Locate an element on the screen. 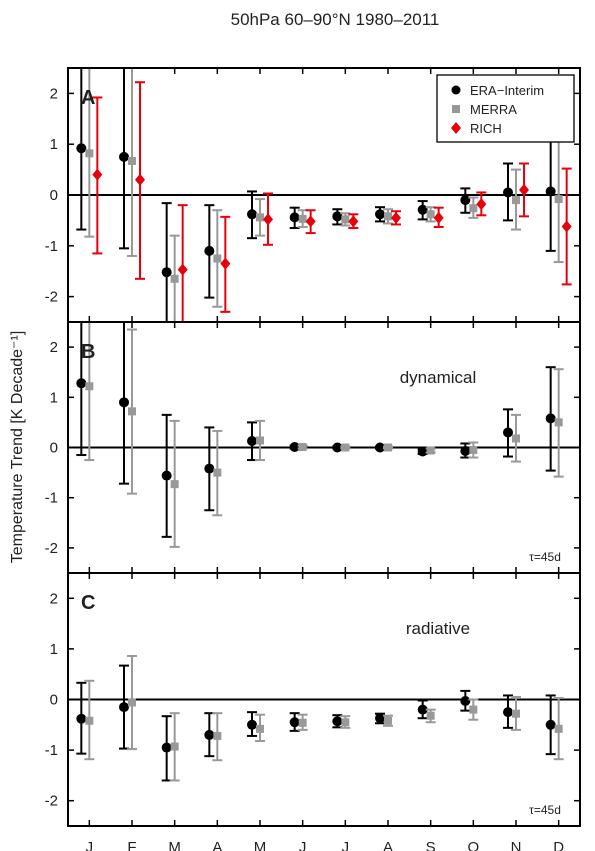  legend: ERA−Interim MERRA RICH is located at coordinates (505, 108).